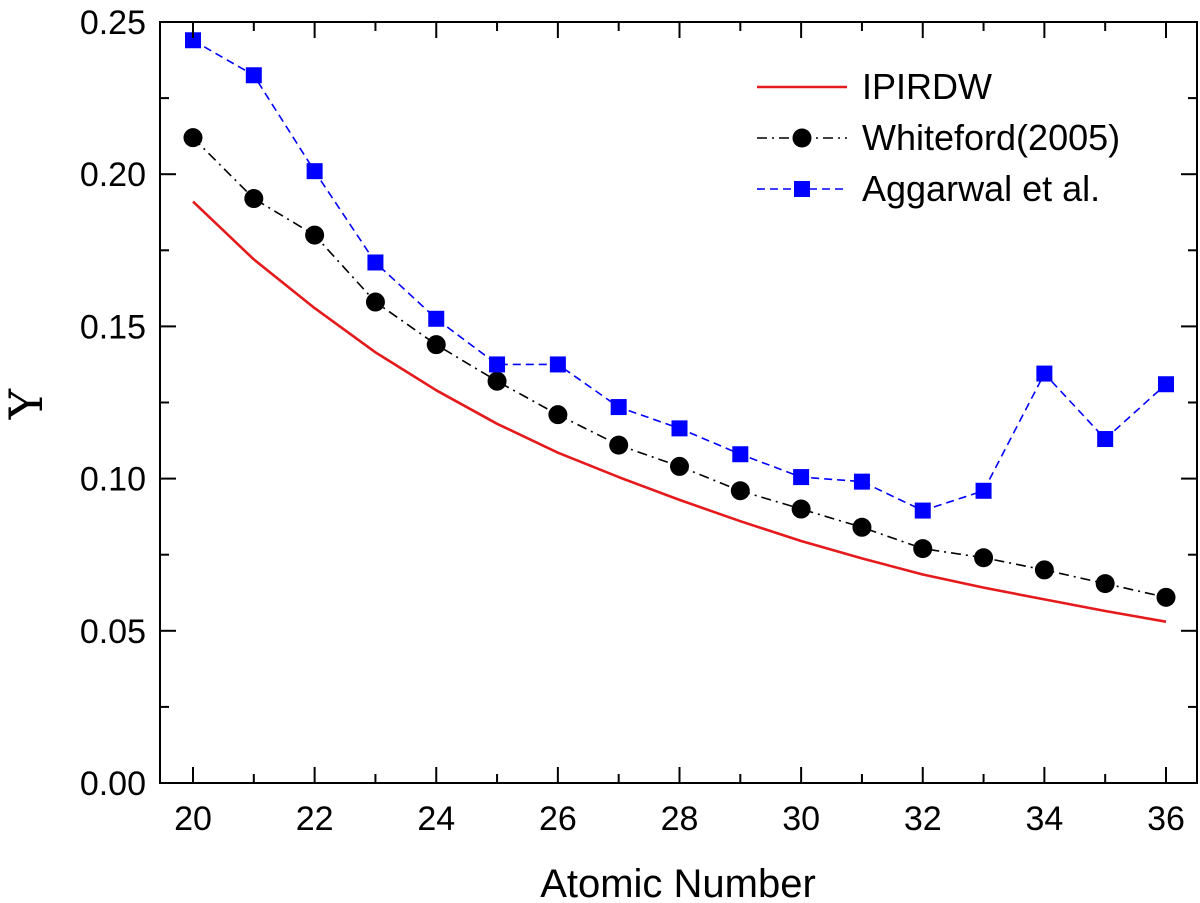 The height and width of the screenshot is (903, 1200). What do you see at coordinates (113, 632) in the screenshot?
I see `y-tick-label: 0.05` at bounding box center [113, 632].